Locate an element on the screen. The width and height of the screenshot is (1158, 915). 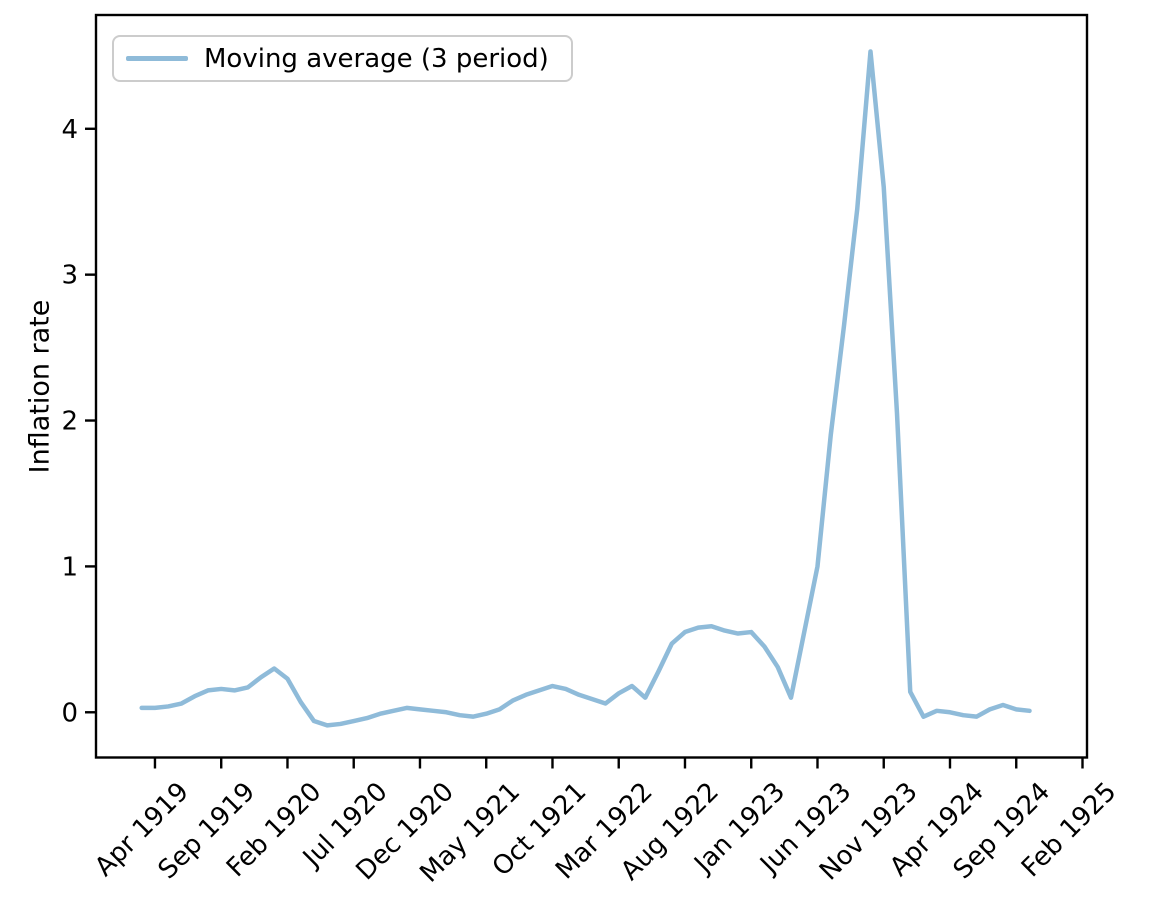
y-axis-label: Inflation rate is located at coordinates (40, 386).